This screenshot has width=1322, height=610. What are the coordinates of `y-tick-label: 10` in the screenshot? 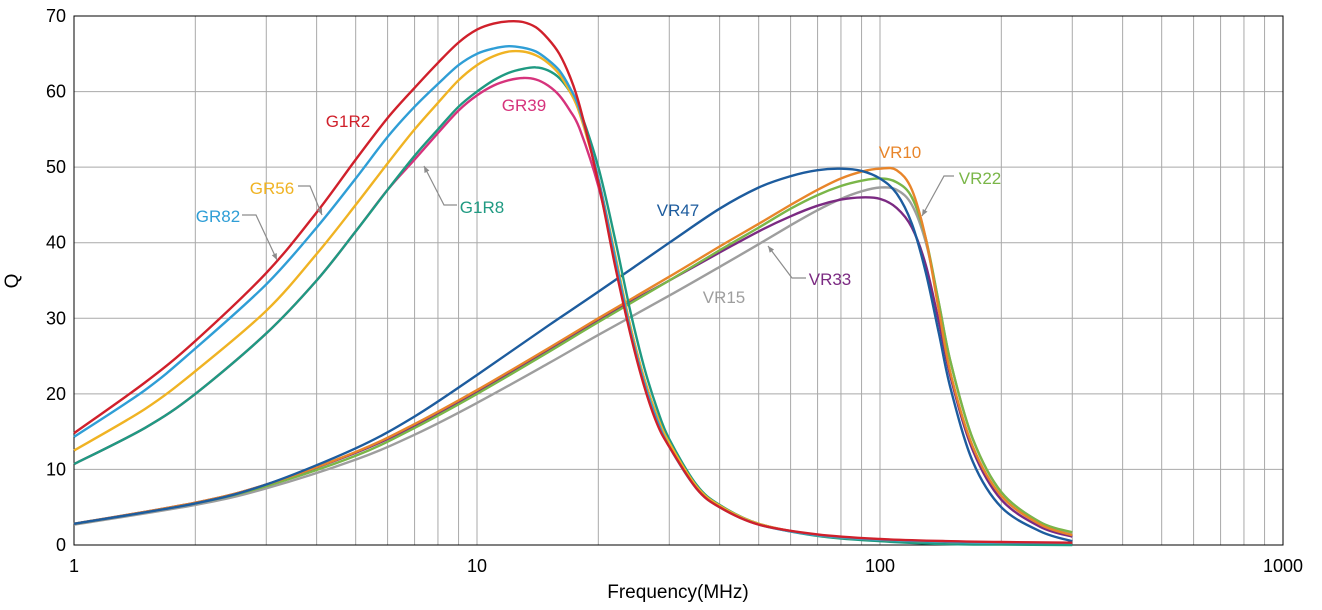 It's located at (56, 469).